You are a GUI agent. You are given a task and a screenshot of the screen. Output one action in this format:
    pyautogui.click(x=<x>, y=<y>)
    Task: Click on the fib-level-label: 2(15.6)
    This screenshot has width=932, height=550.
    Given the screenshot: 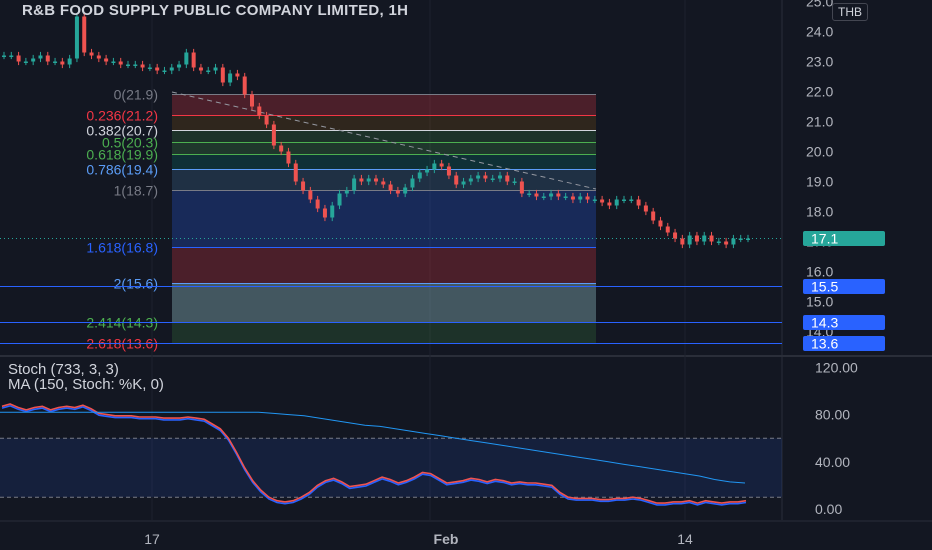 What is the action you would take?
    pyautogui.click(x=136, y=284)
    